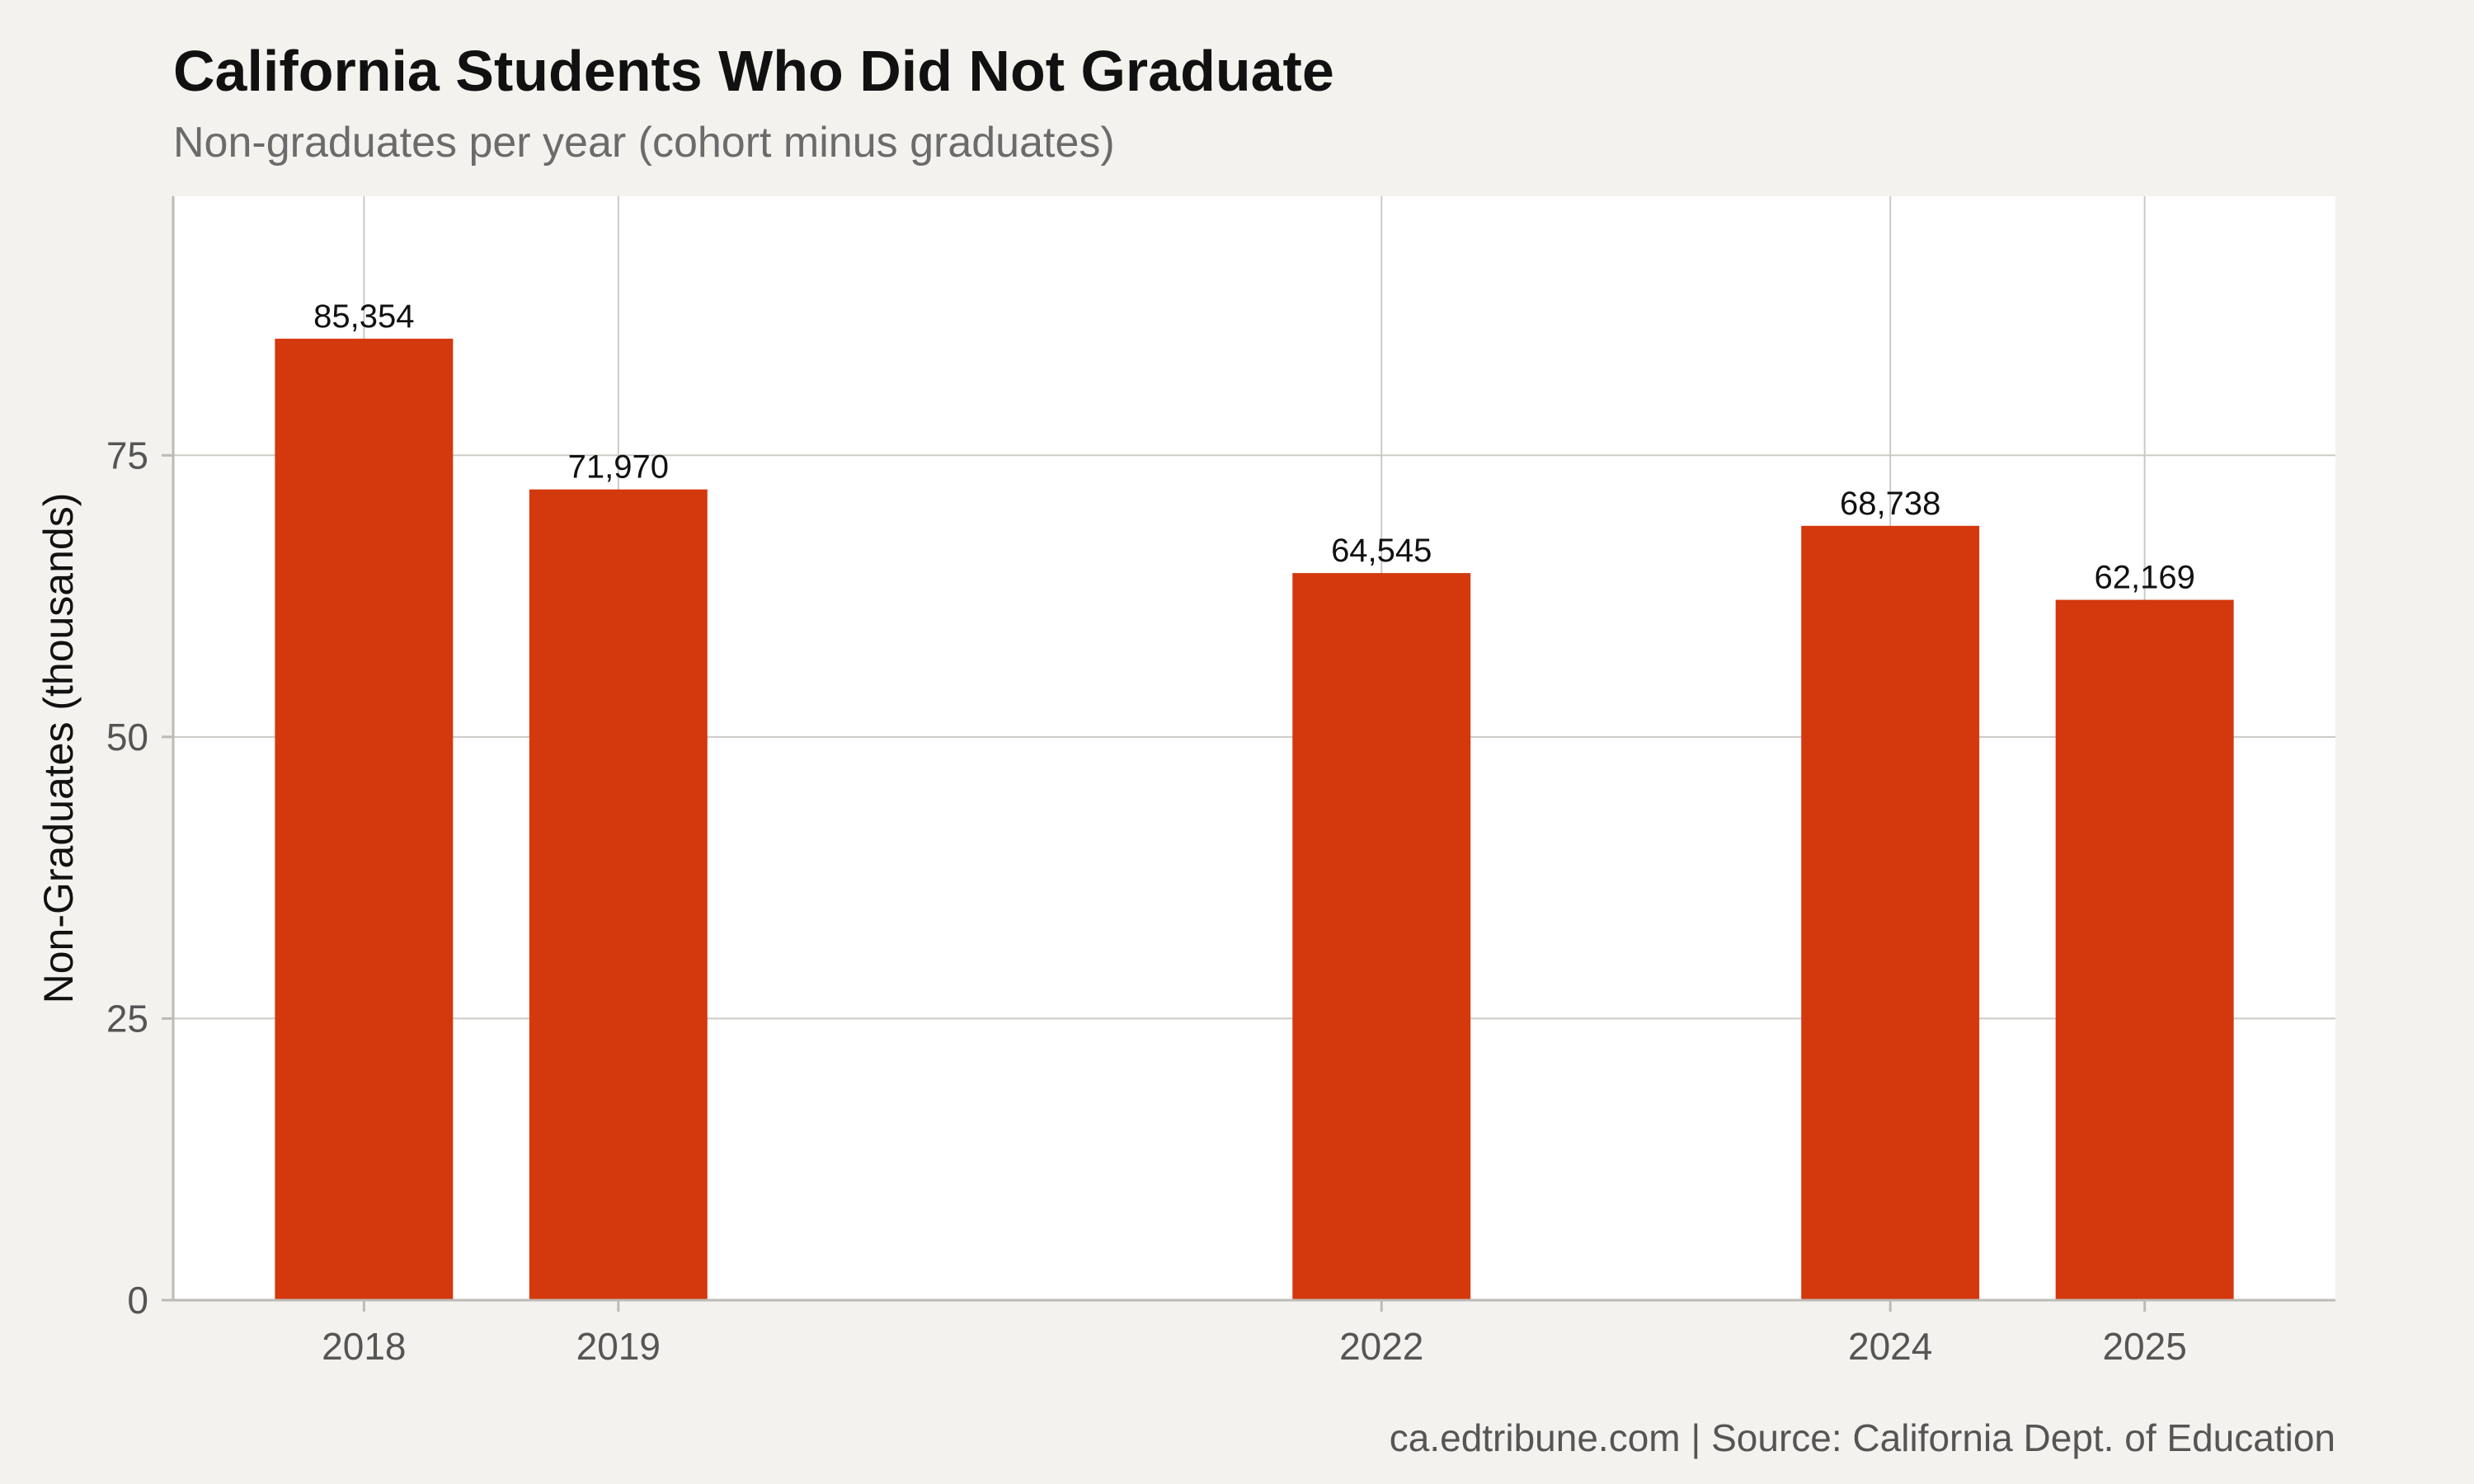 This screenshot has width=2474, height=1484. I want to click on x-tick-label: 2019, so click(618, 1346).